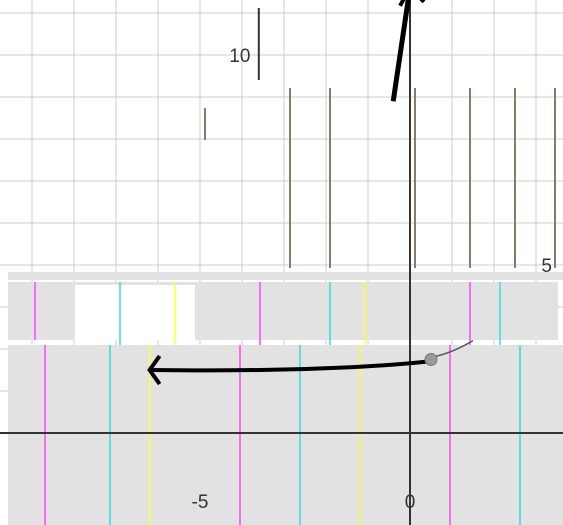  Describe the element at coordinates (239, 56) in the screenshot. I see `y-tick-label: 10` at that location.